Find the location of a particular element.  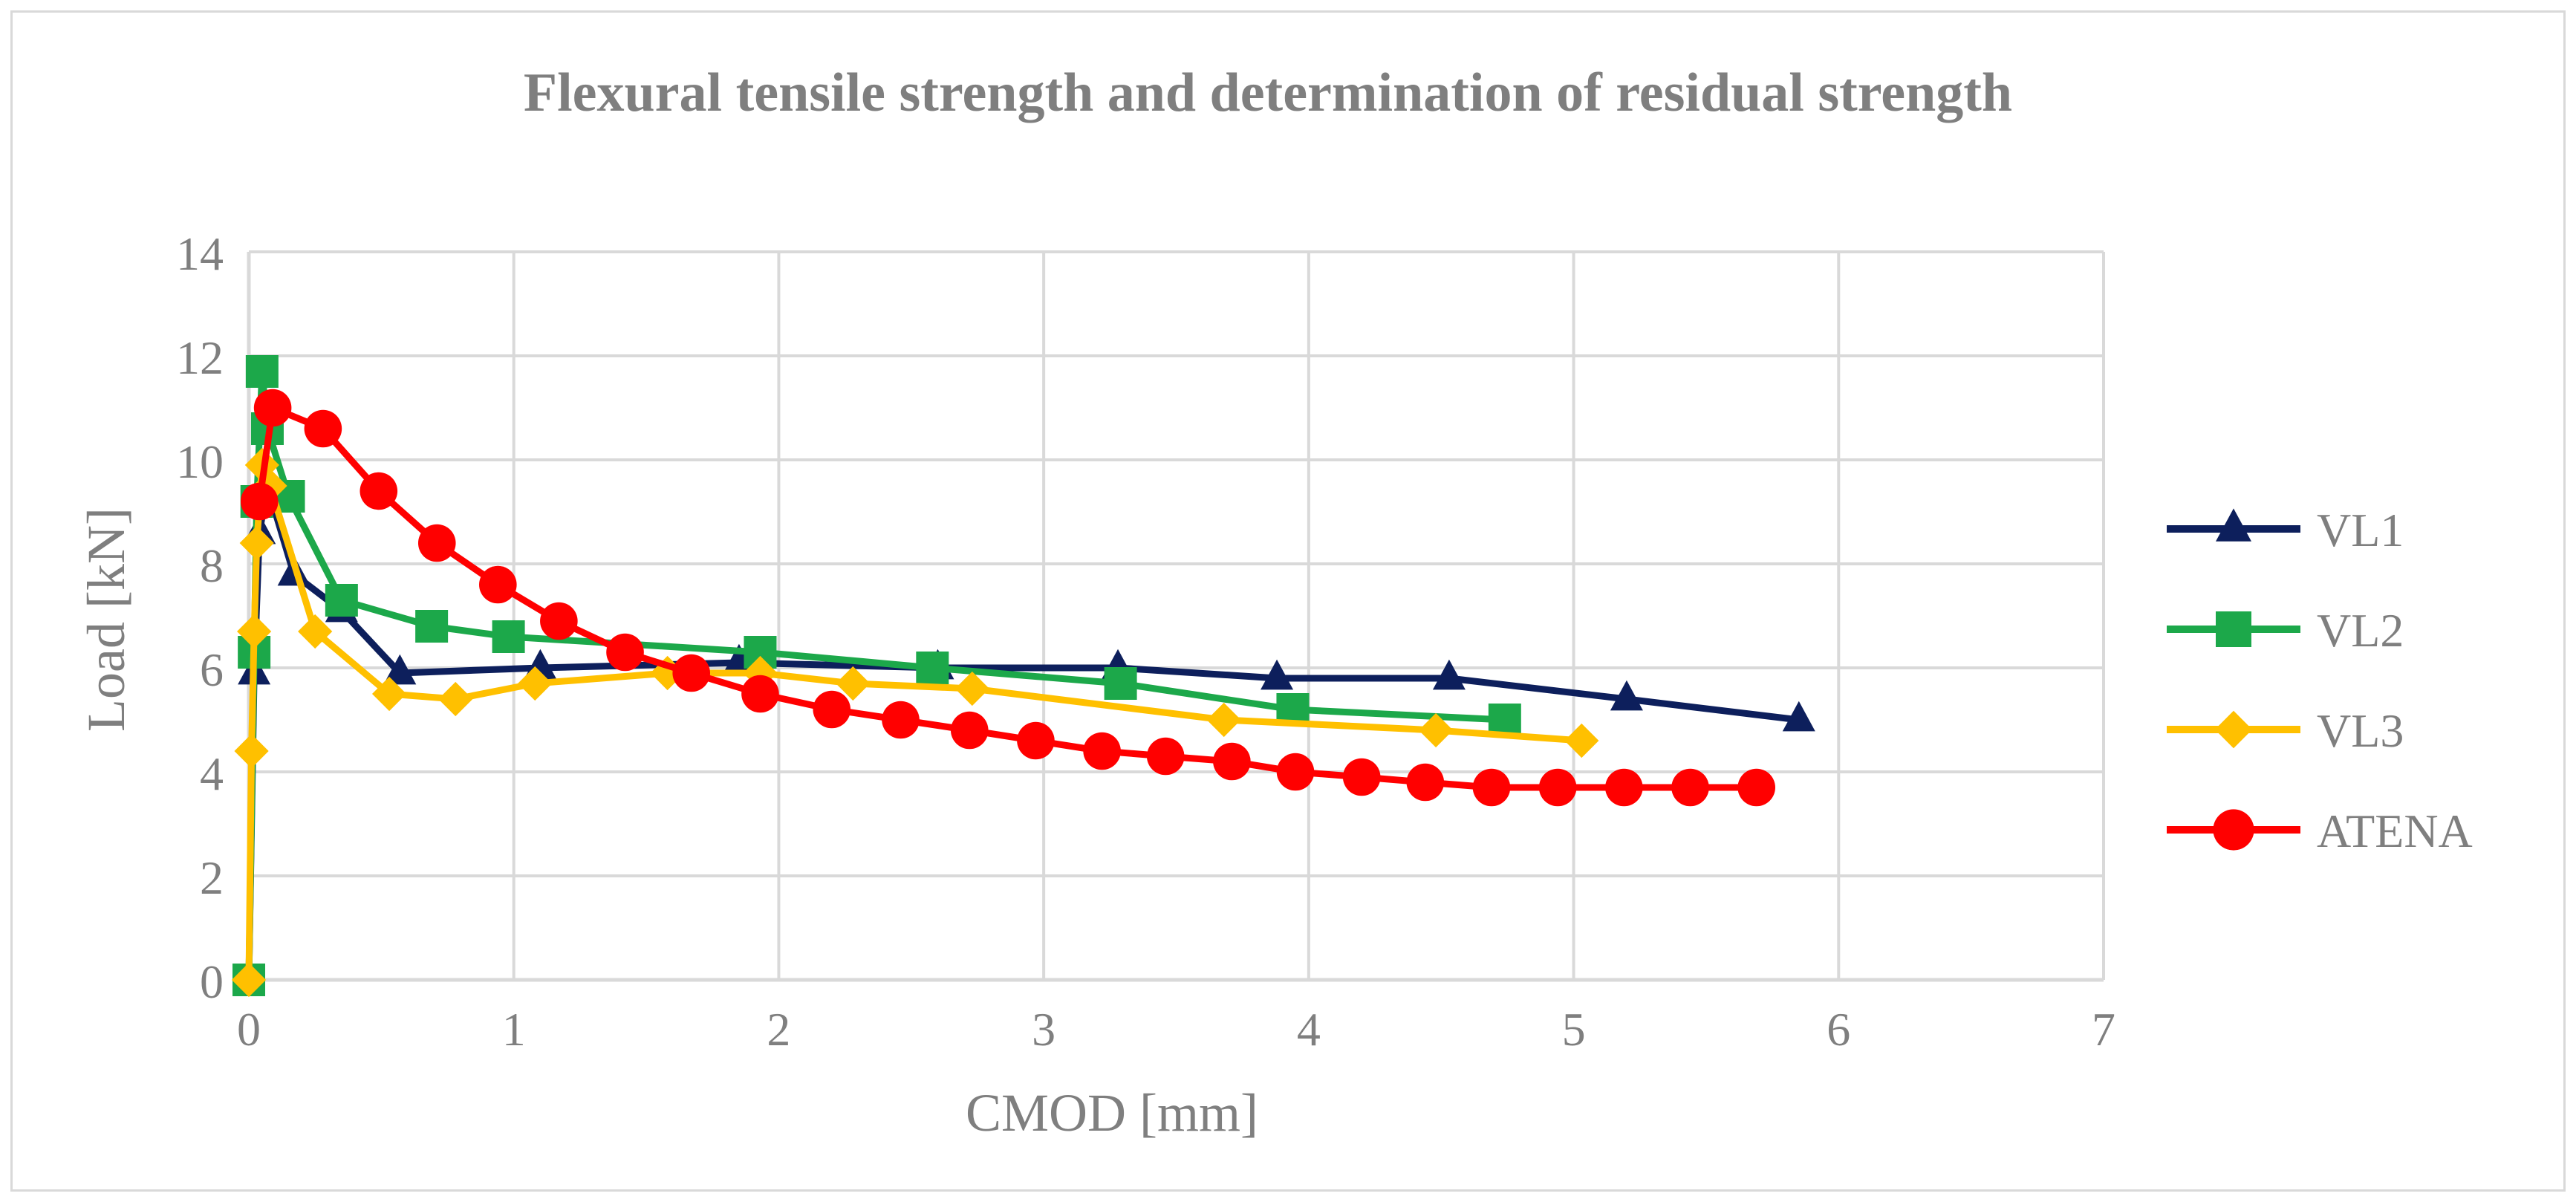

legend-item-vl3: VL3 is located at coordinates (2285, 730).